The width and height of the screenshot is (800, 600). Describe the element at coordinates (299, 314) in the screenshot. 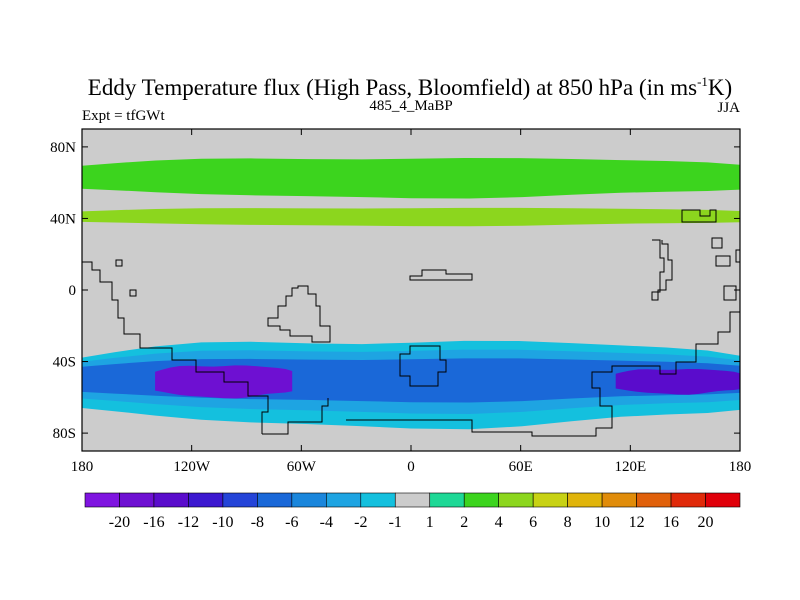

I see `coastline-africa` at that location.